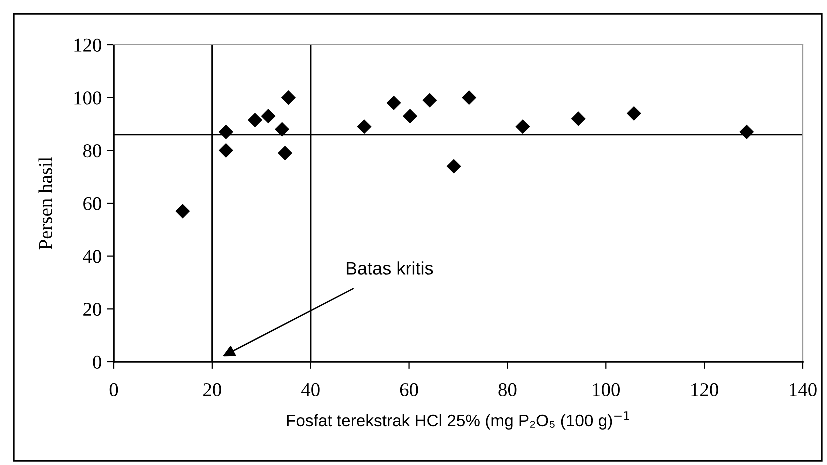 The image size is (827, 465). Describe the element at coordinates (311, 390) in the screenshot. I see `x-tick-label: 40` at that location.